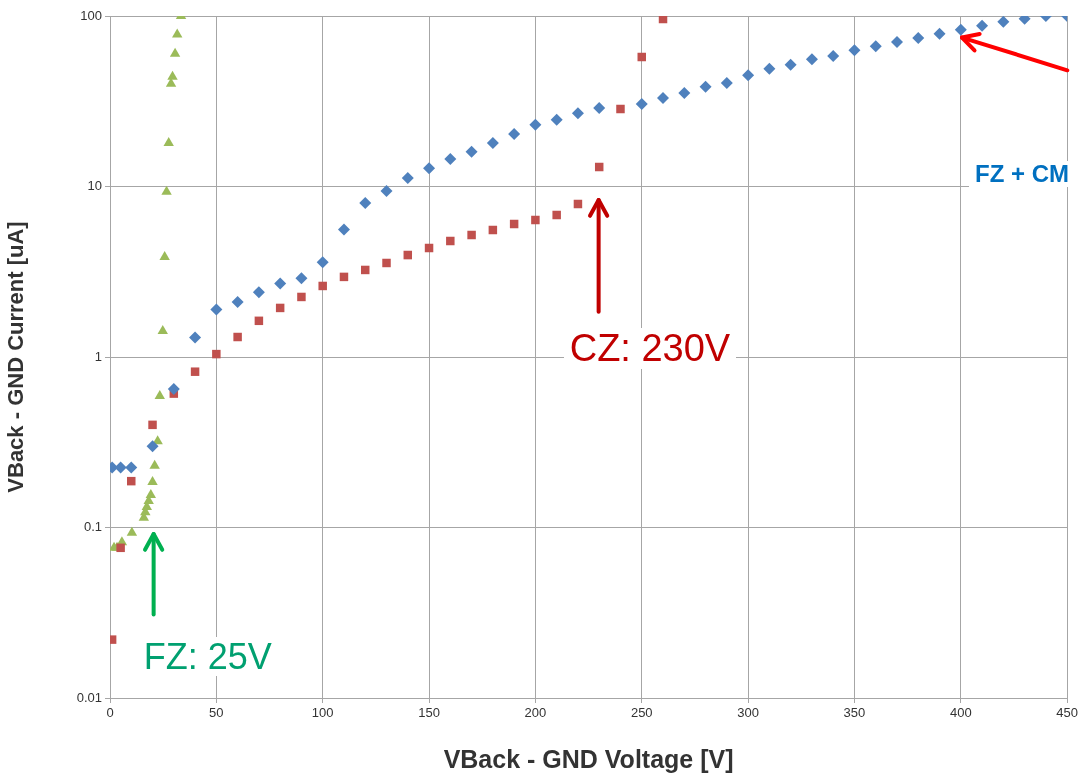  I want to click on x-tick-label: 150, so click(429, 713).